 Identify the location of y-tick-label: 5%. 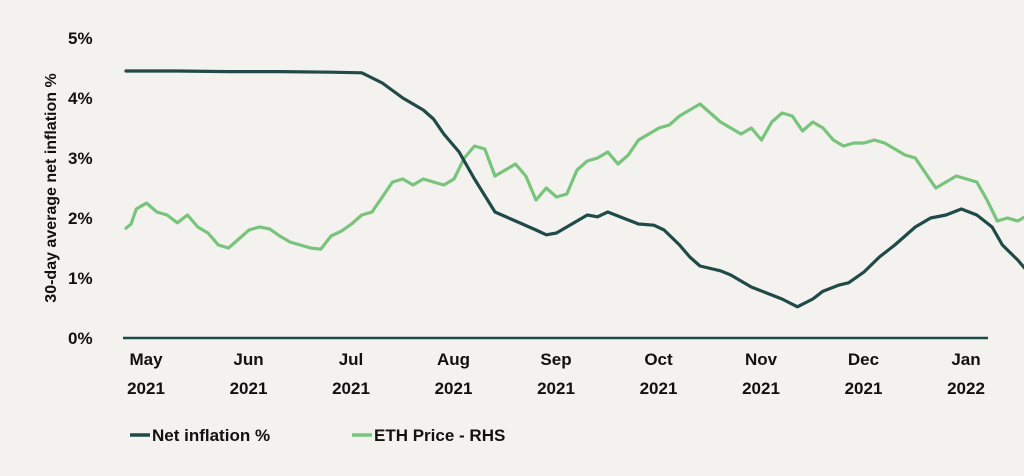
(80, 38).